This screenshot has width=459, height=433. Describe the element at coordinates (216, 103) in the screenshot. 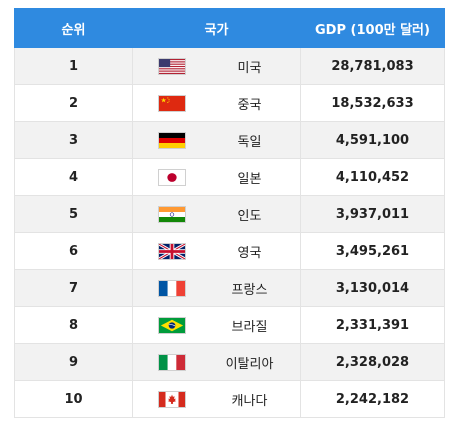

I see `country-cell: 중국` at that location.